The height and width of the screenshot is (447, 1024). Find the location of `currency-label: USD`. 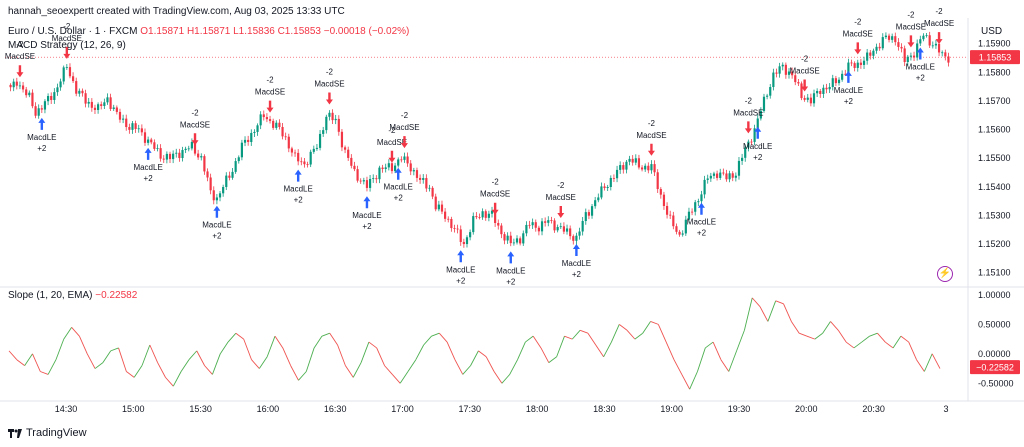

currency-label: USD is located at coordinates (992, 31).